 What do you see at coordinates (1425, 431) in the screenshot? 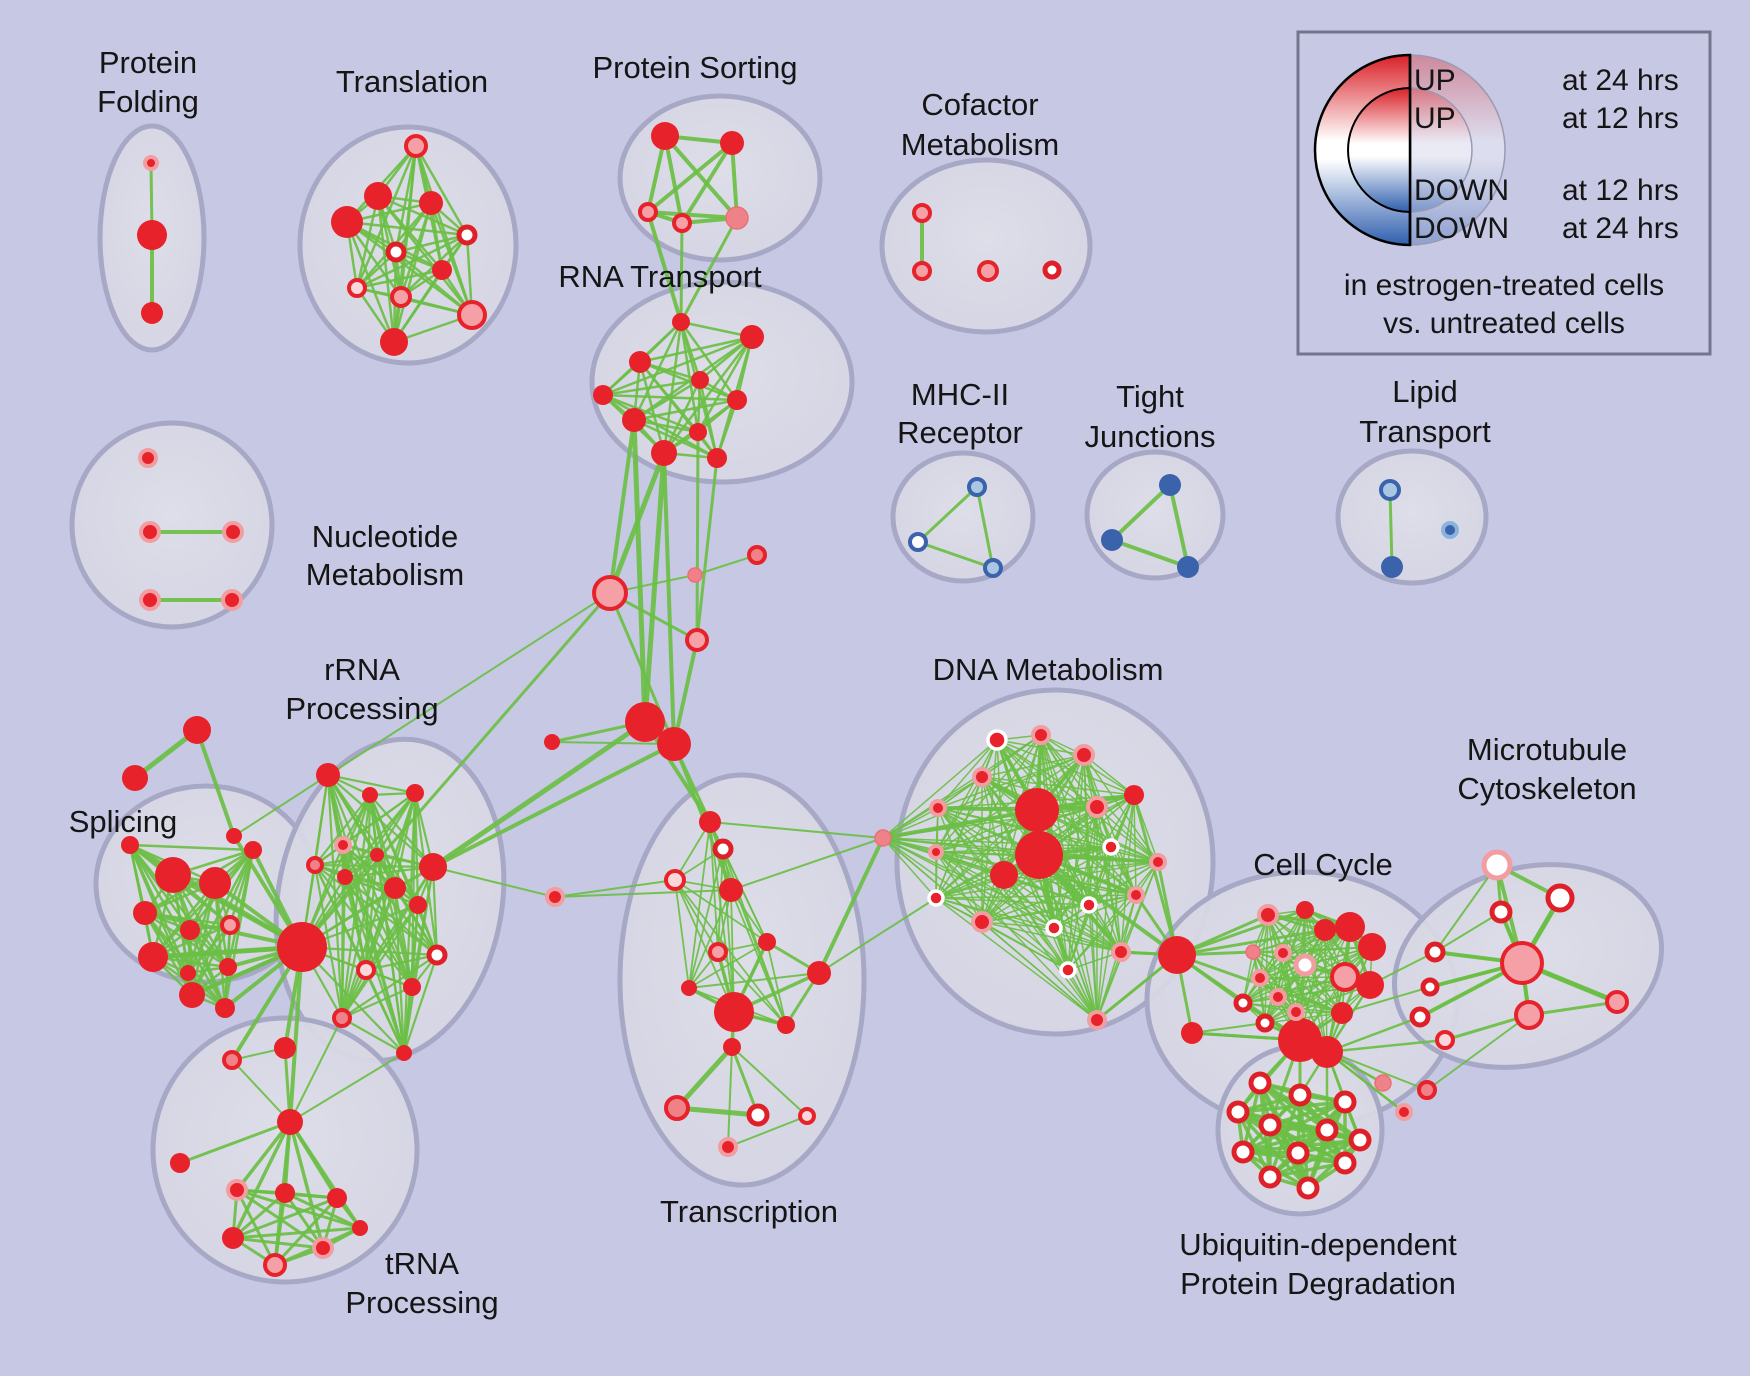
I see `cluster-label-lipid-transport: Transport` at bounding box center [1425, 431].